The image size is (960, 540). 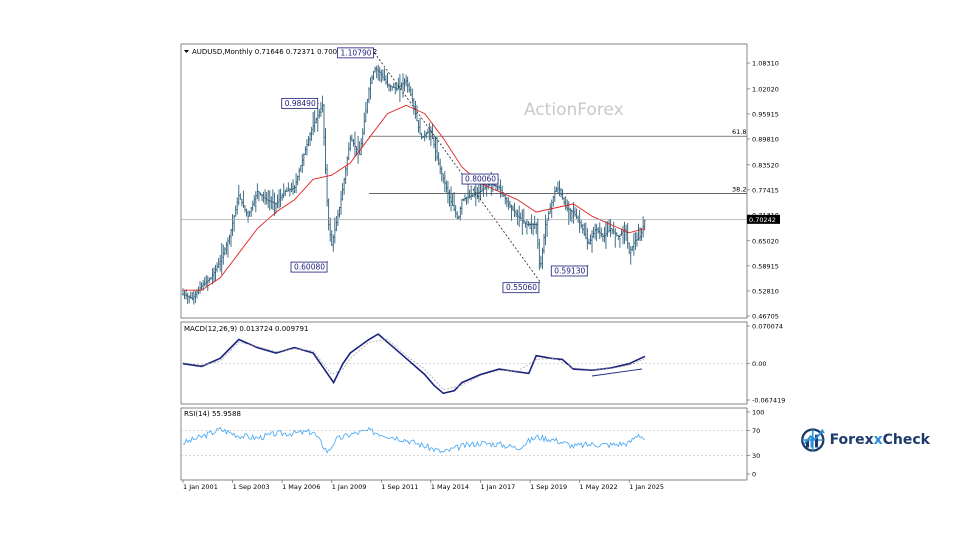 What do you see at coordinates (906, 440) in the screenshot?
I see `logo-text-c: Check` at bounding box center [906, 440].